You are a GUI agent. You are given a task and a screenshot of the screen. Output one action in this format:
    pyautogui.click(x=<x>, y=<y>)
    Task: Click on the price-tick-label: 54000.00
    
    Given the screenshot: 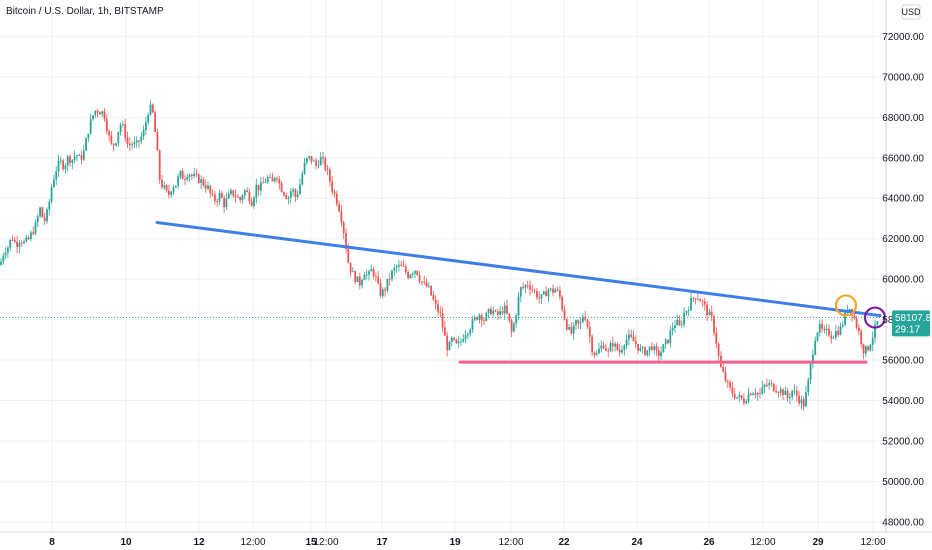 What is the action you would take?
    pyautogui.click(x=903, y=401)
    